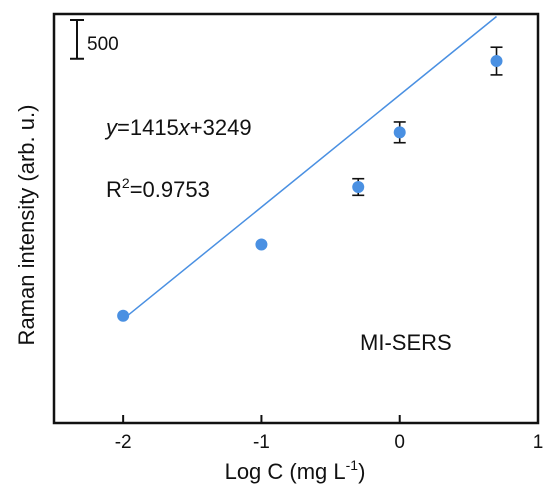 The height and width of the screenshot is (499, 550). Describe the element at coordinates (103, 44) in the screenshot. I see `scale-bar-label: 500` at that location.